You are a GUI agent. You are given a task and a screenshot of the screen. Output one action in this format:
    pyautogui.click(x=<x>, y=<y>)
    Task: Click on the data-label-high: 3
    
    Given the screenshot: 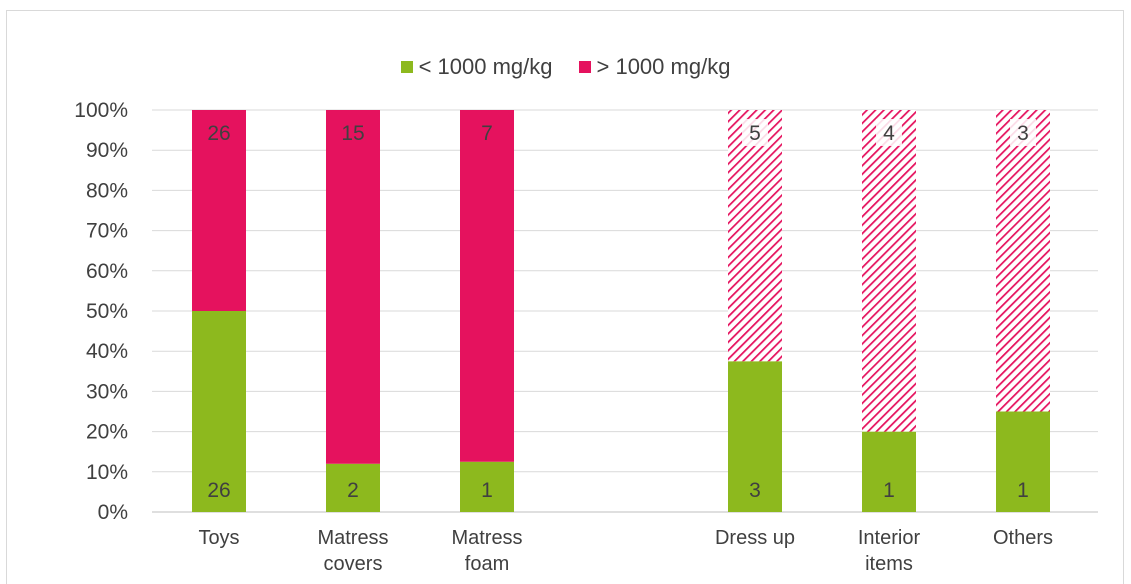 What is the action you would take?
    pyautogui.click(x=1023, y=133)
    